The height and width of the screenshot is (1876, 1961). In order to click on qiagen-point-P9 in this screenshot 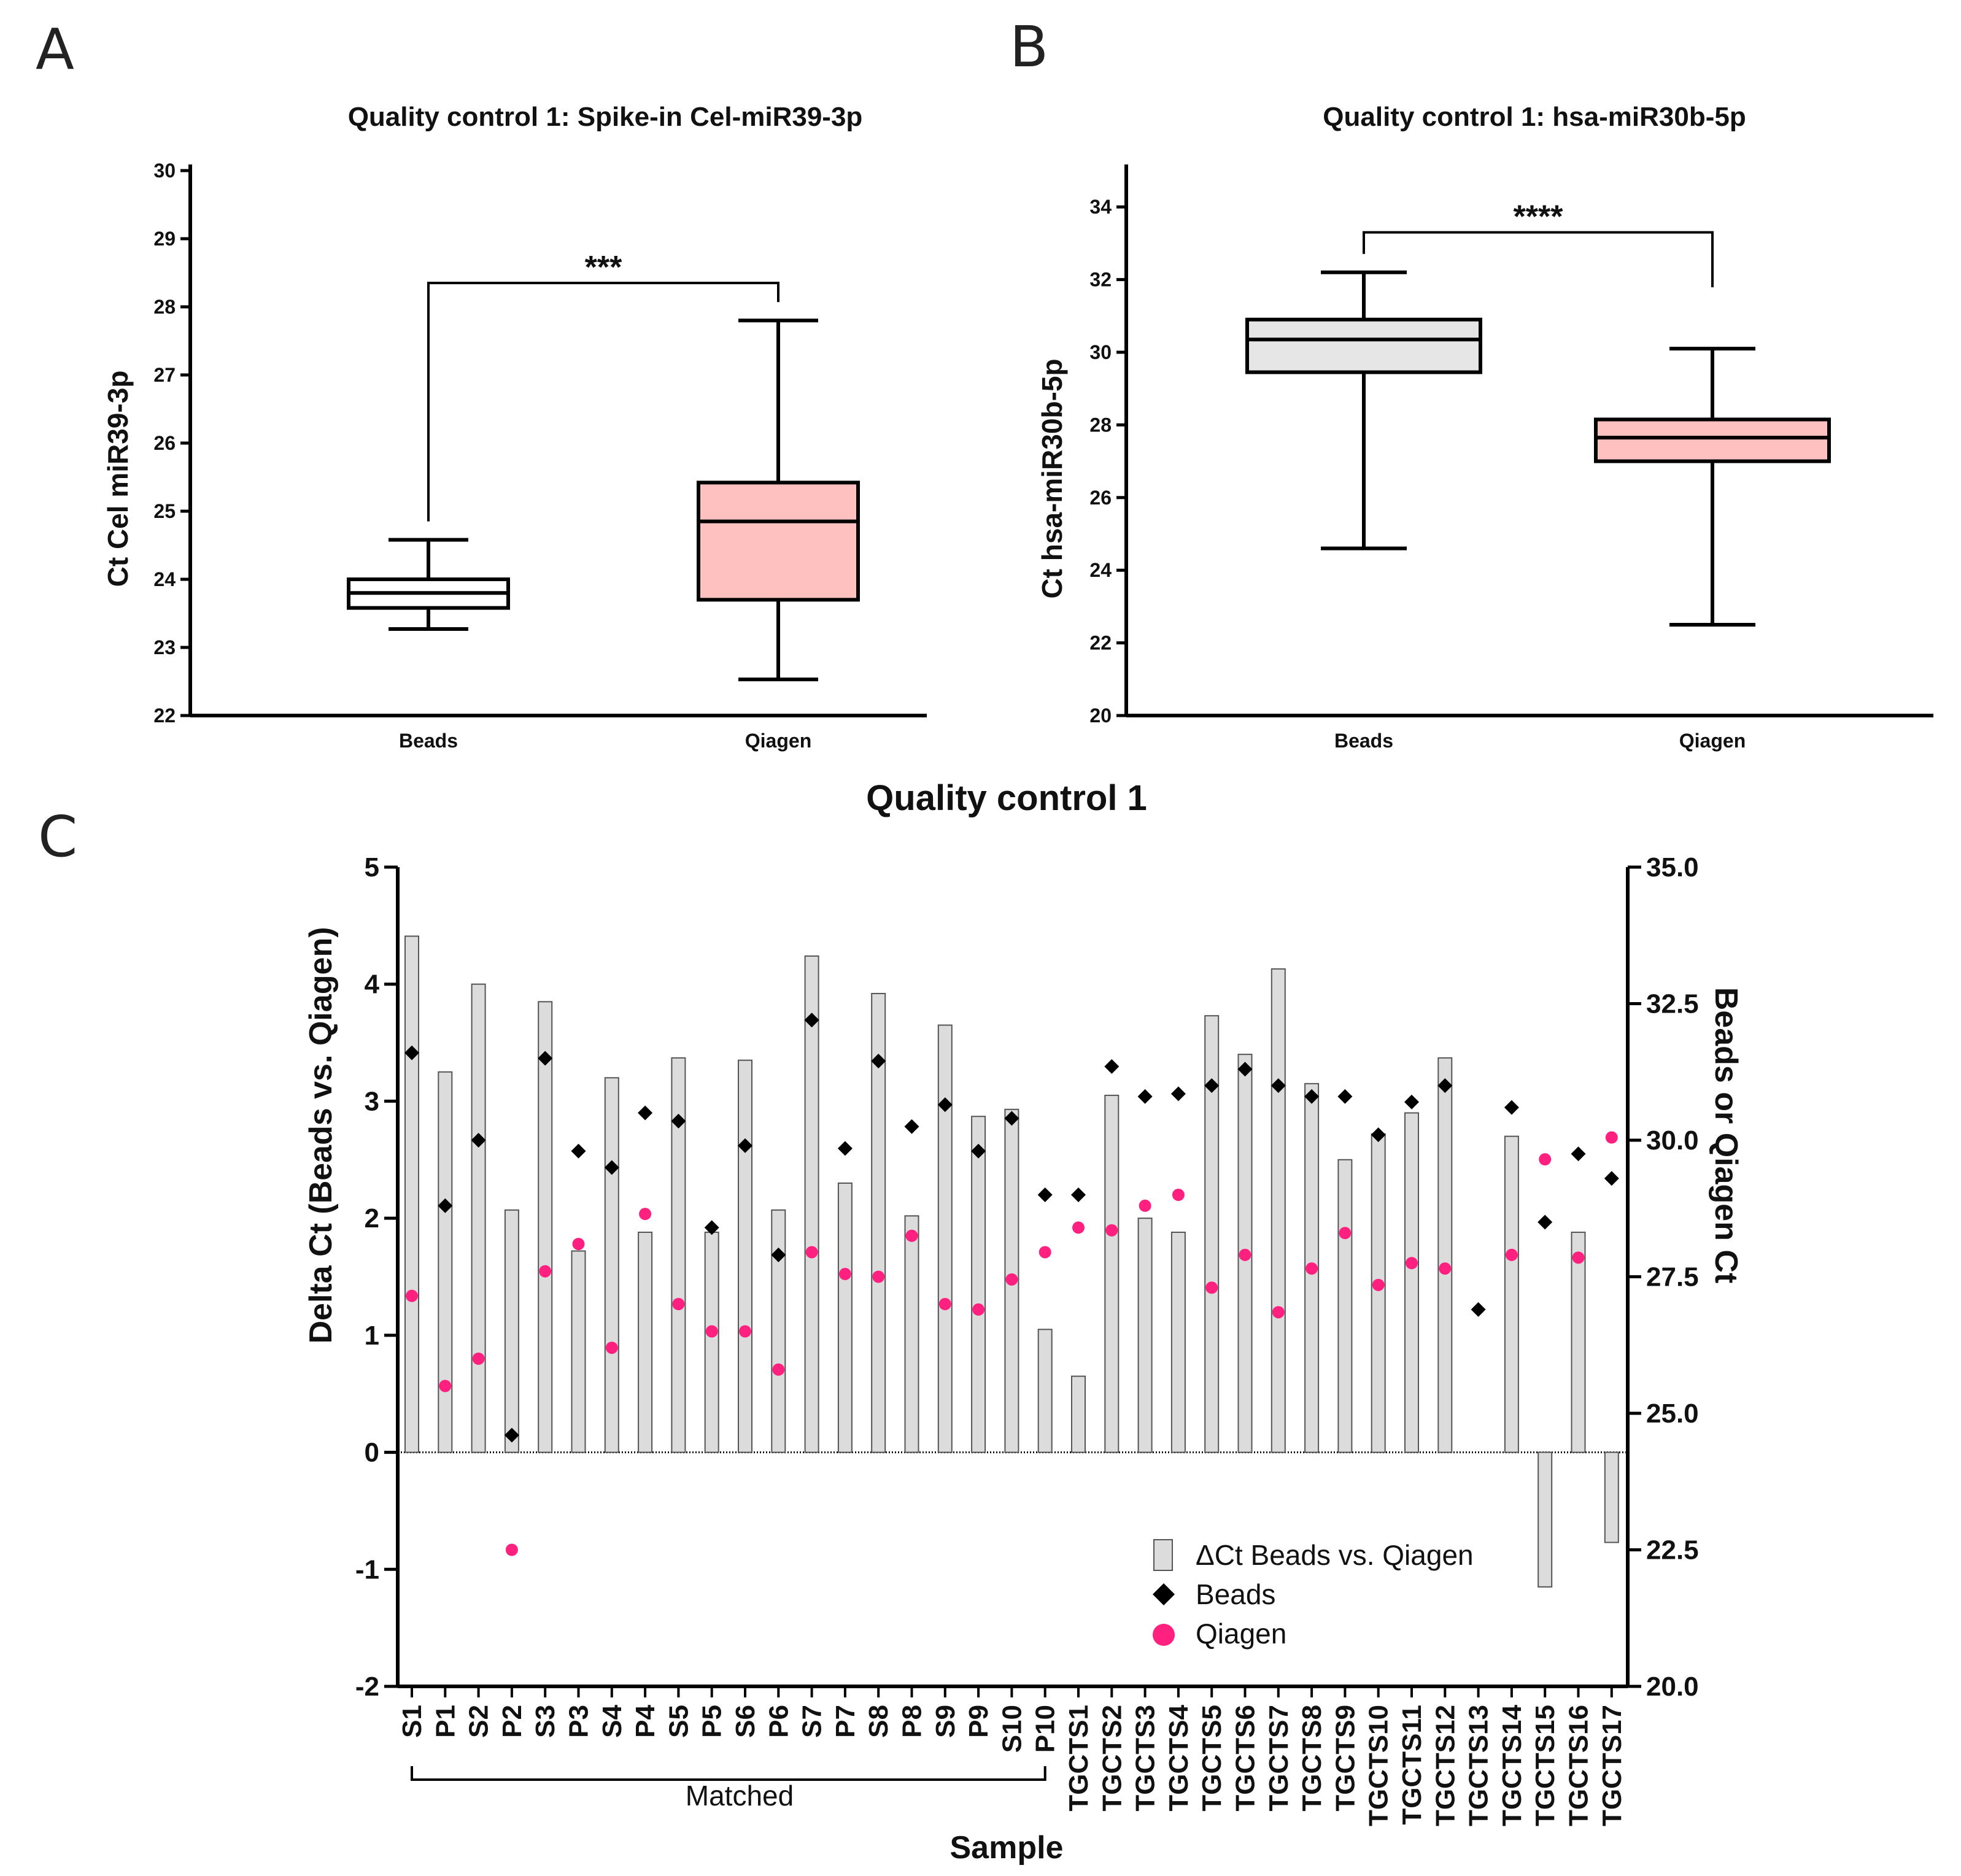, I will do `click(978, 1310)`.